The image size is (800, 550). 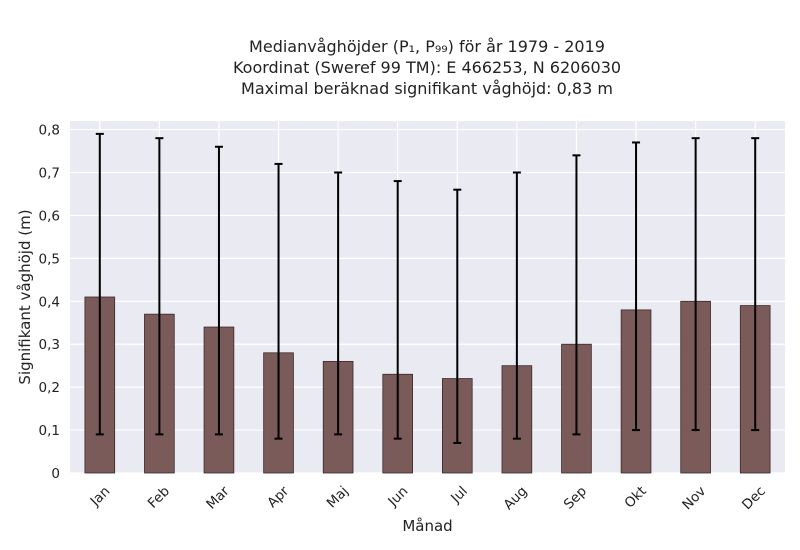 I want to click on x-tick-label: Jun, so click(x=397, y=496).